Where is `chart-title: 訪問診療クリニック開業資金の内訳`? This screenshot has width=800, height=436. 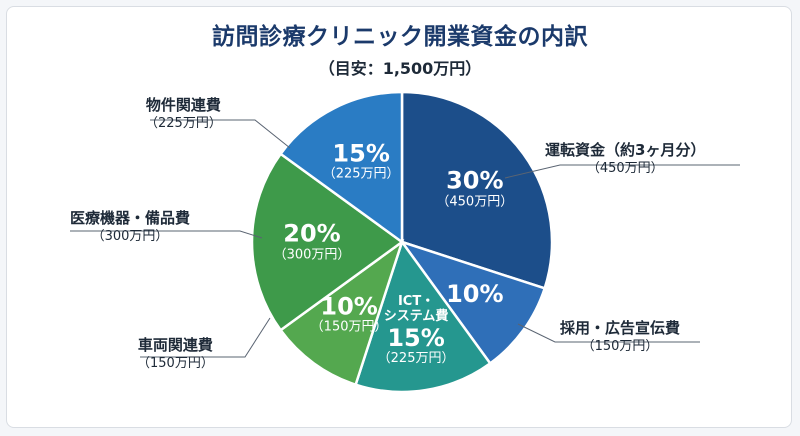
chart-title: 訪問診療クリニック開業資金の内訳 is located at coordinates (400, 37).